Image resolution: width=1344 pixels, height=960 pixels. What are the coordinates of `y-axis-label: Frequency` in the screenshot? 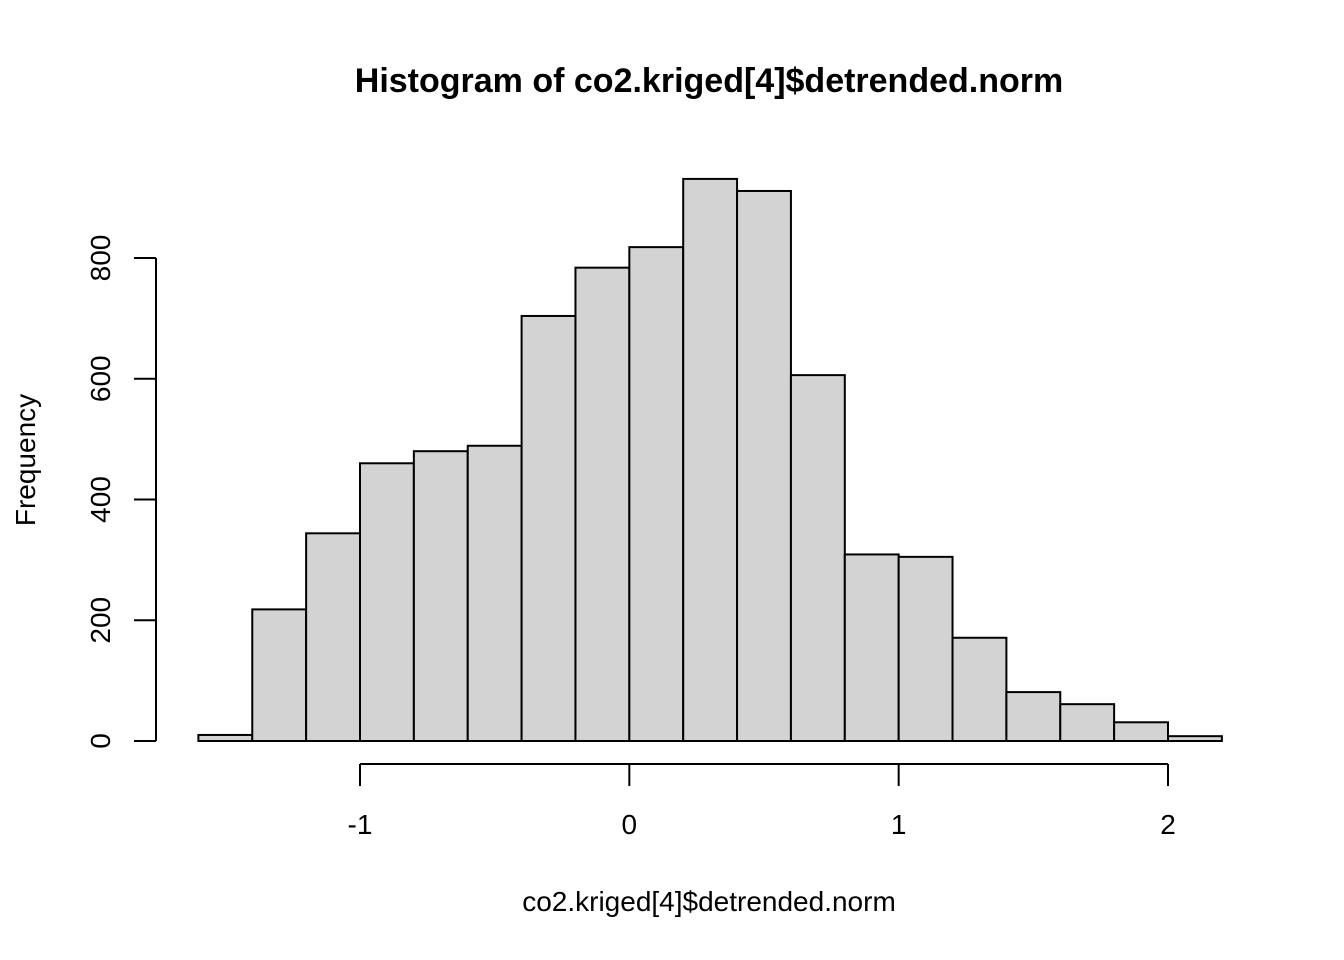 It's located at (25, 460).